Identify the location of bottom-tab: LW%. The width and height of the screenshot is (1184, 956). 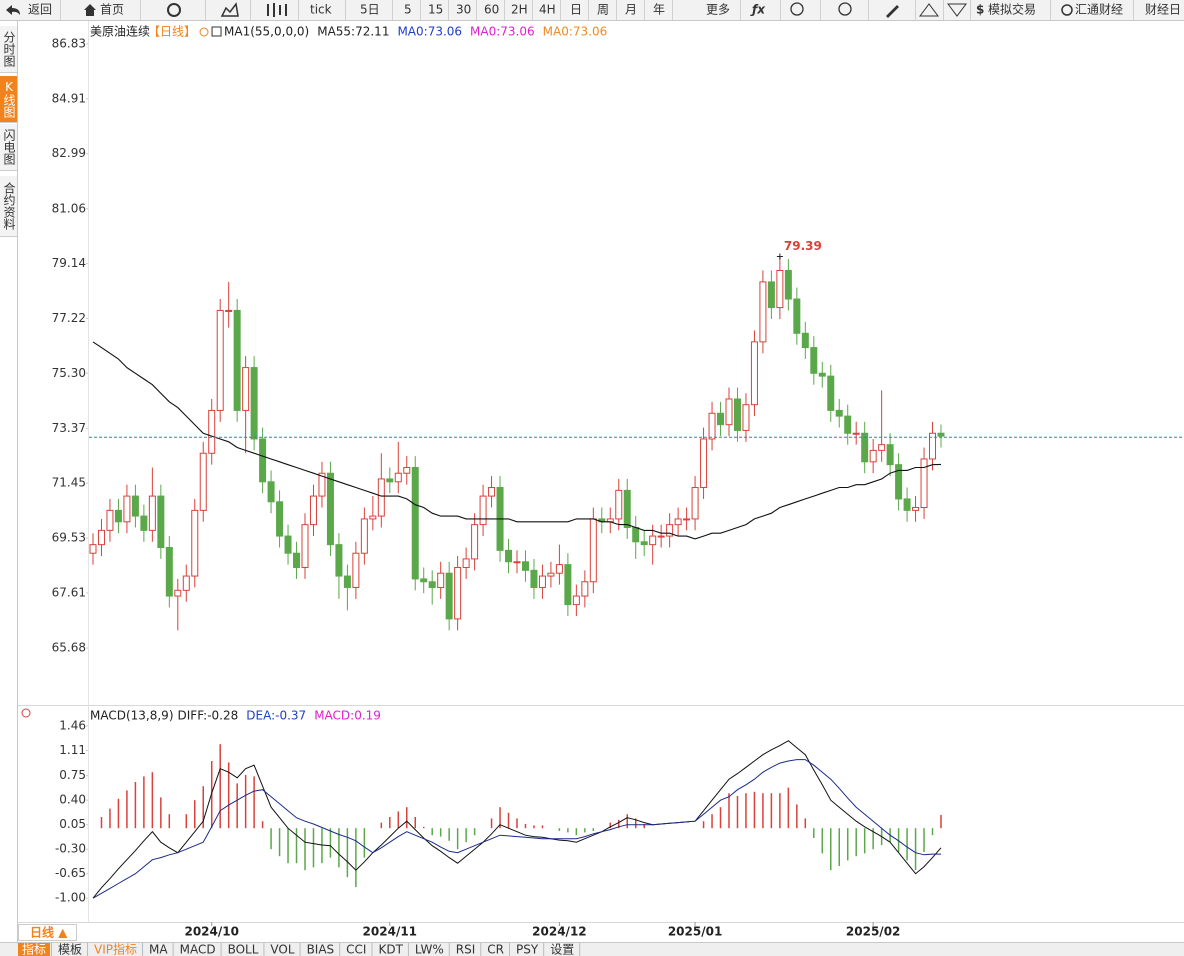
(429, 949).